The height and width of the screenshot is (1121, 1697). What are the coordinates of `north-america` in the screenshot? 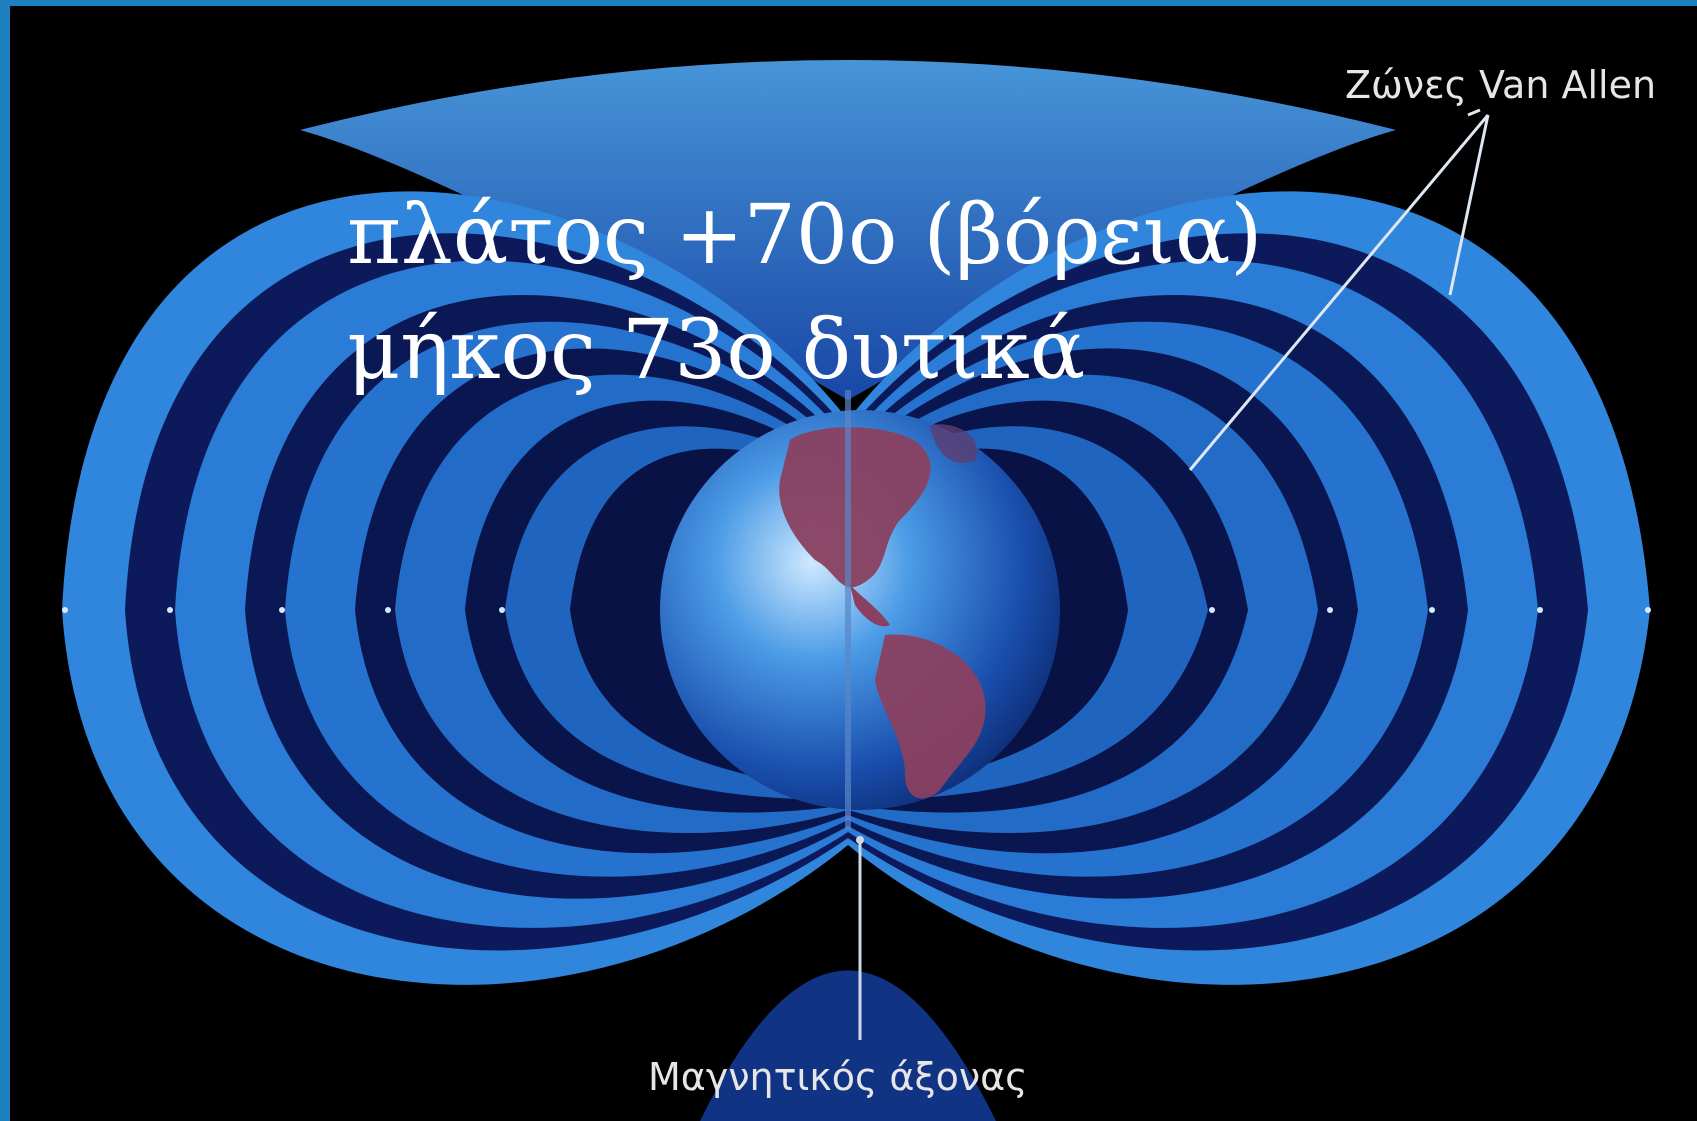 It's located at (855, 507).